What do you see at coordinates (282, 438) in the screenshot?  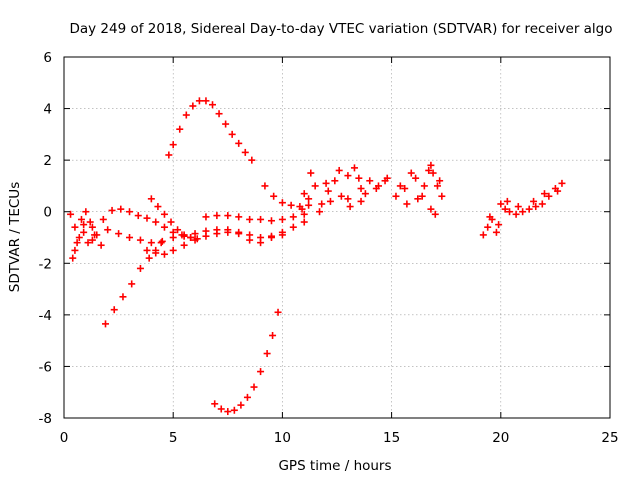 I see `x-tick-label: 10` at bounding box center [282, 438].